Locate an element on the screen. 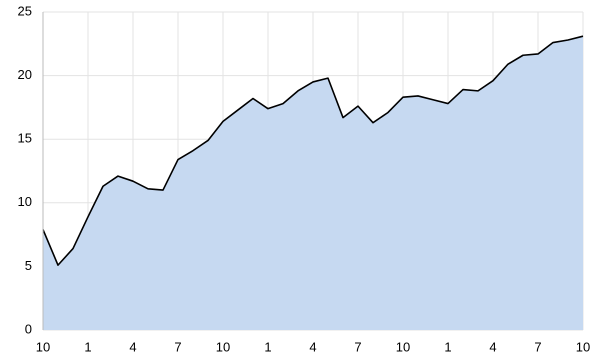  y-tick-label: 25 is located at coordinates (25, 10).